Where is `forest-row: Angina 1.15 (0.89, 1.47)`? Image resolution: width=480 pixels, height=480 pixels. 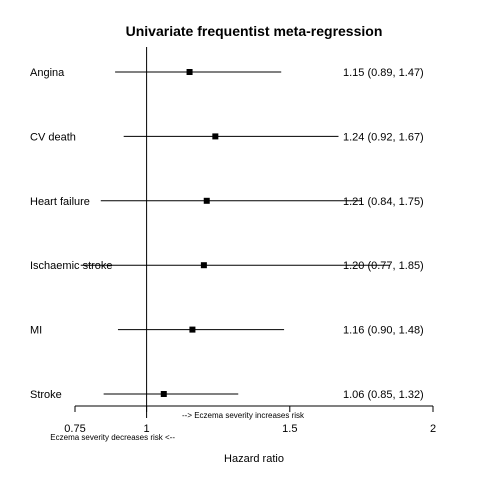
forest-row: Angina 1.15 (0.89, 1.47) is located at coordinates (227, 73).